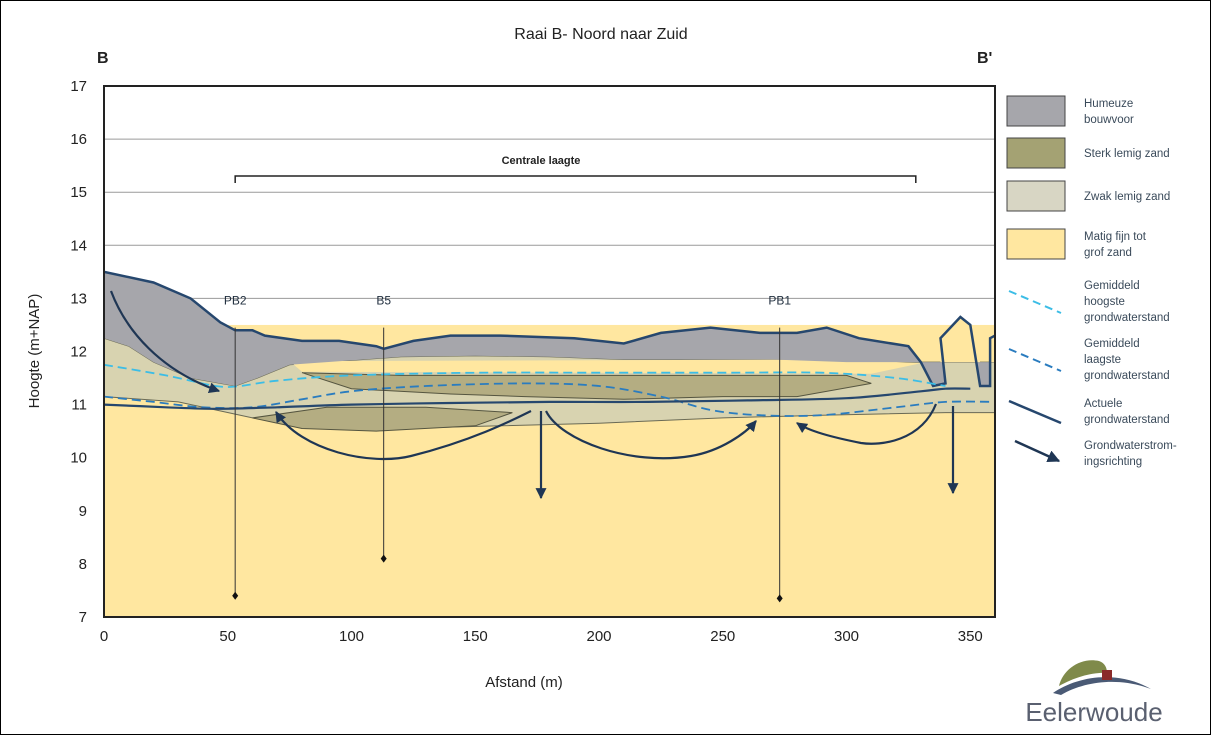  I want to click on legend-label: Matig fijn tot, so click(1115, 237).